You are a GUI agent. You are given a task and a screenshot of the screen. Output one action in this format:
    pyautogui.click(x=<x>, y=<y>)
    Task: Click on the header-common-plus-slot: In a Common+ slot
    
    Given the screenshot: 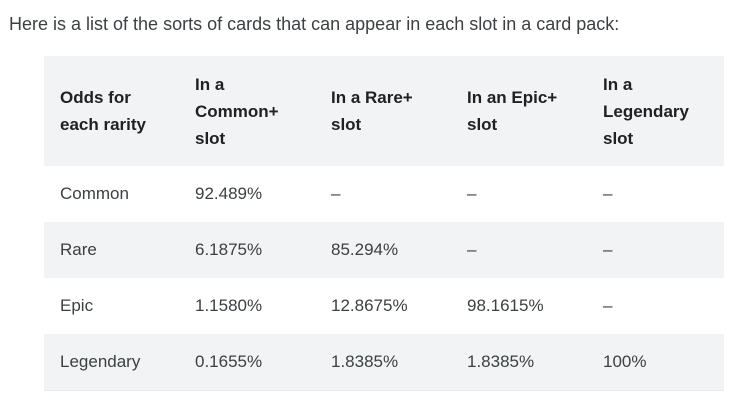 What is the action you would take?
    pyautogui.click(x=247, y=111)
    